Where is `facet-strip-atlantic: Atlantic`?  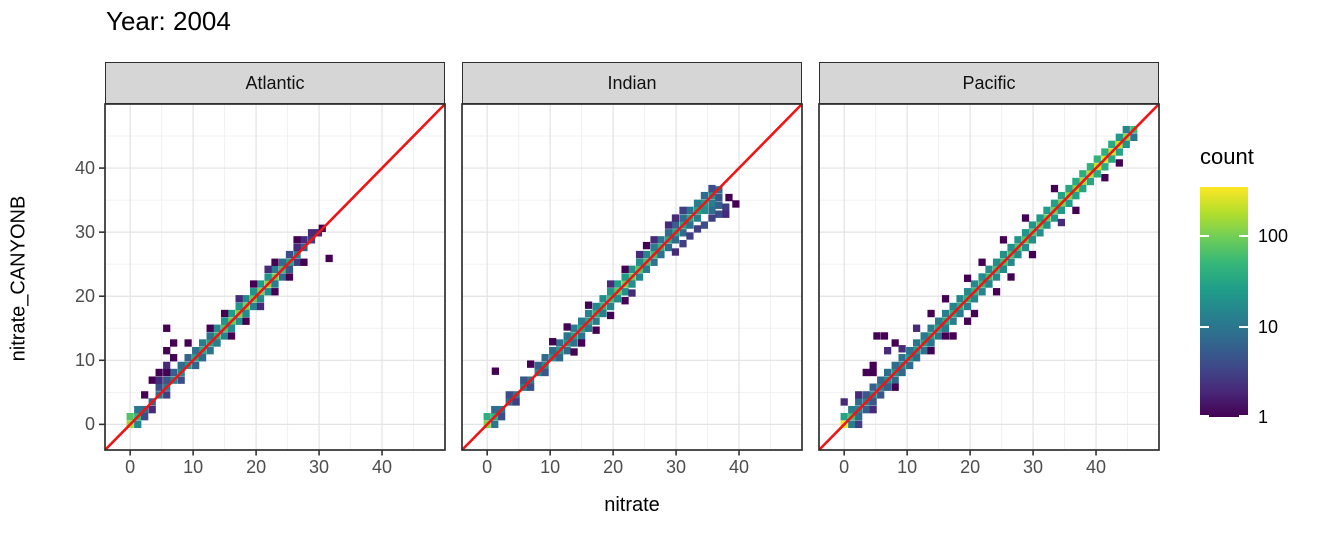
facet-strip-atlantic: Atlantic is located at coordinates (275, 83).